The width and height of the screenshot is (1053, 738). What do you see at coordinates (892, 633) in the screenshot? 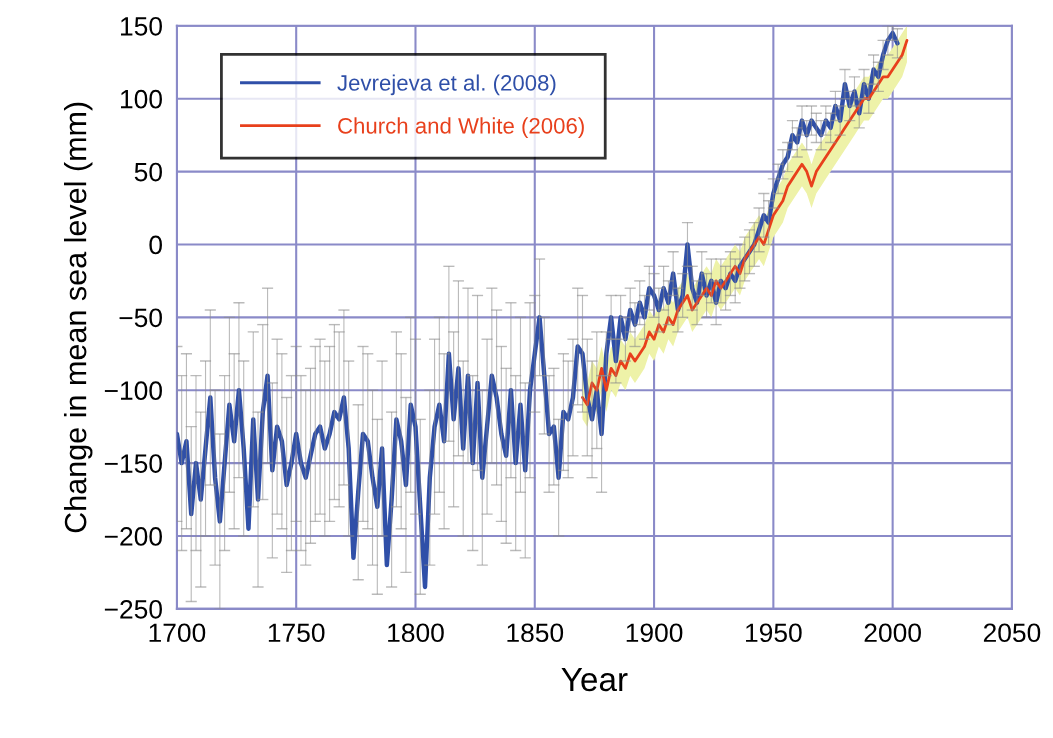
I see `x-tick-label: 2000` at bounding box center [892, 633].